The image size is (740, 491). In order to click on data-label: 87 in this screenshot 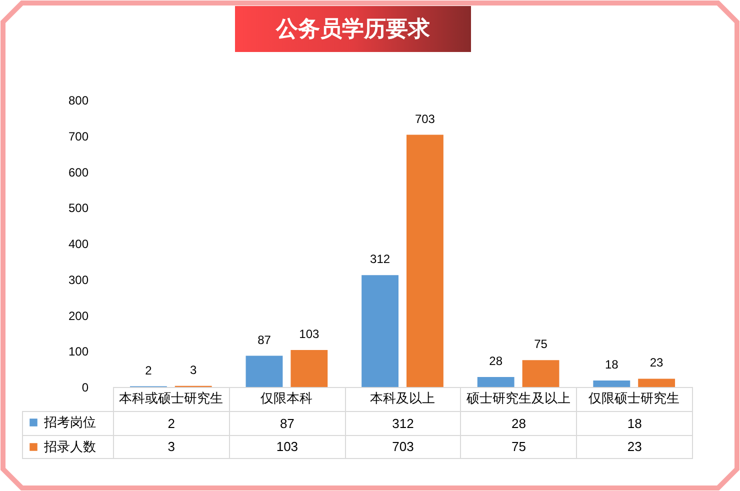, I will do `click(265, 339)`.